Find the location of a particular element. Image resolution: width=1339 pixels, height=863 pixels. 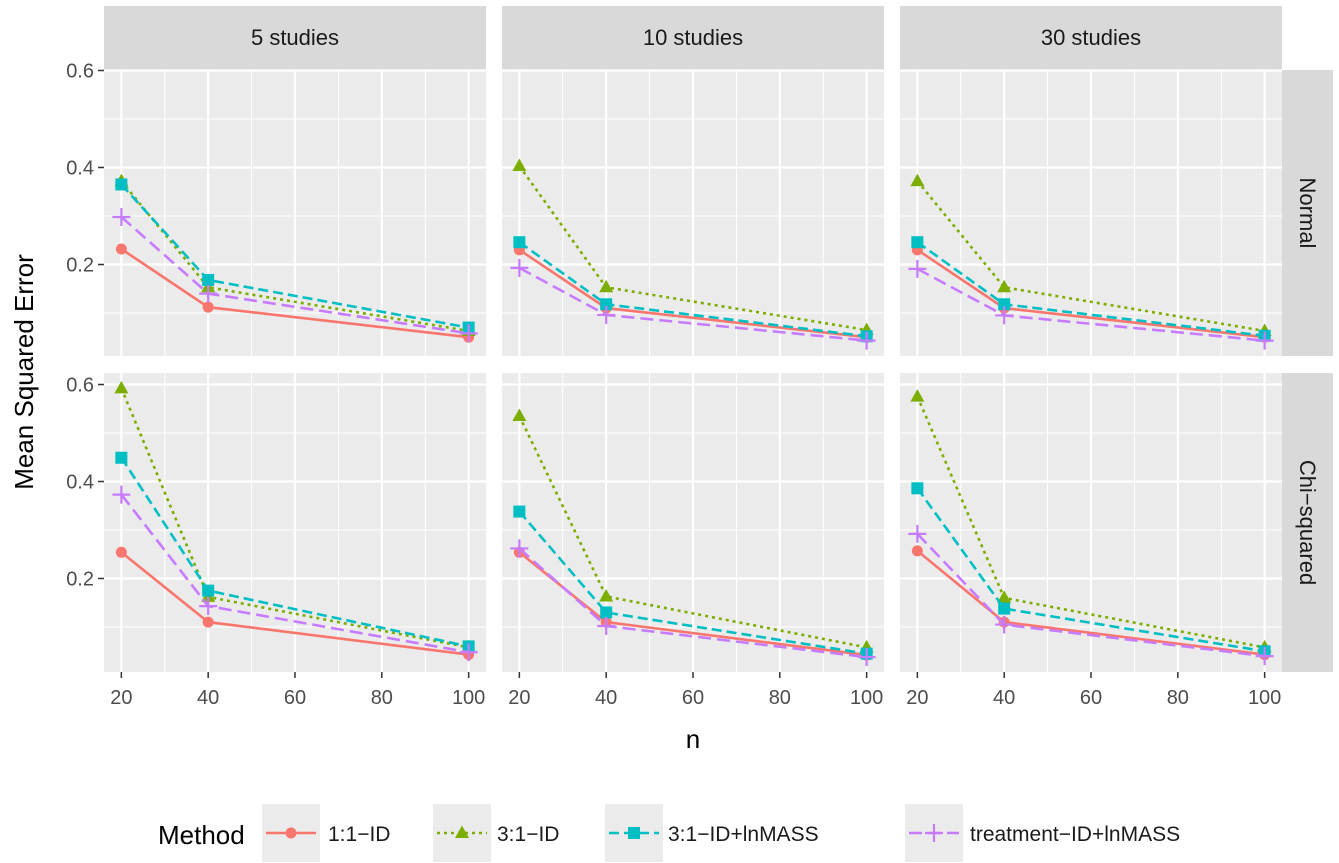

panel-chi-squared-30-studies is located at coordinates (1091, 522).